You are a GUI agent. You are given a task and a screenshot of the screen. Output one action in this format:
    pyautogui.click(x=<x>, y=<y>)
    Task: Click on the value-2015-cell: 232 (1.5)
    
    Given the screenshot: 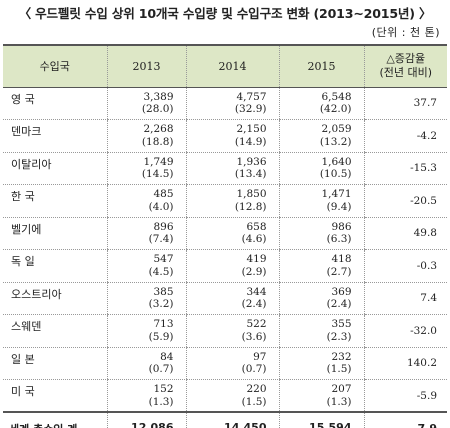 What is the action you would take?
    pyautogui.click(x=321, y=363)
    